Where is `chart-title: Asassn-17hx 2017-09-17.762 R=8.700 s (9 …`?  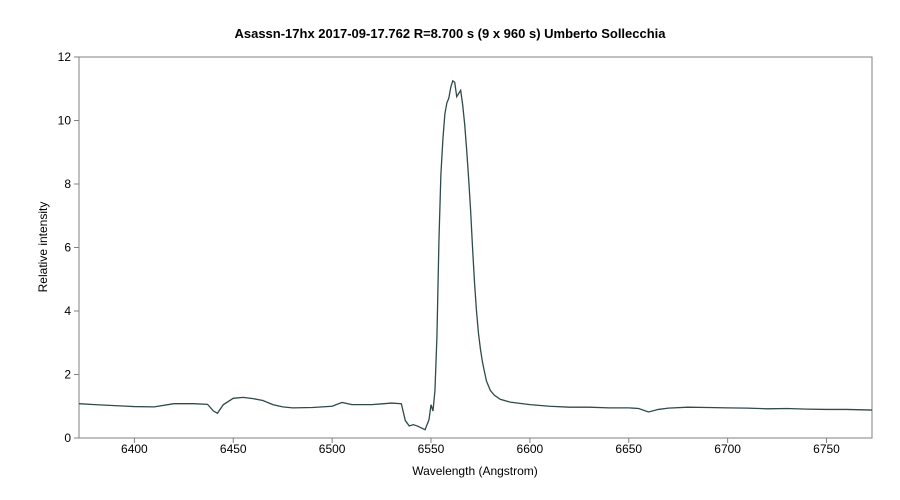
chart-title: Asassn-17hx 2017-09-17.762 R=8.700 s (9 … is located at coordinates (450, 33).